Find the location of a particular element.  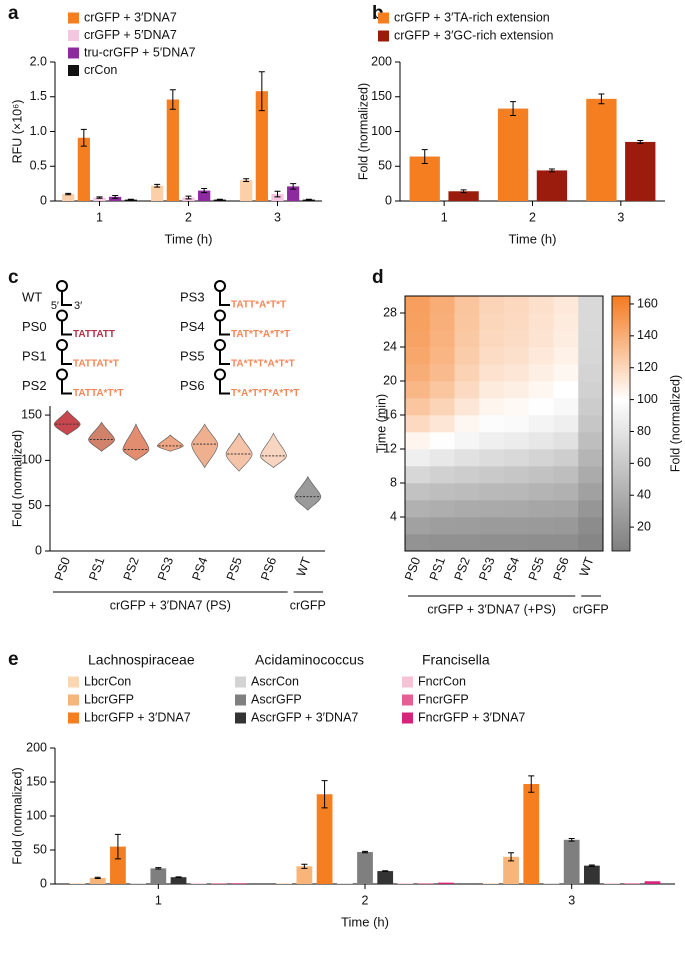

construct-sequence: TA*T*T*A*T*T is located at coordinates (263, 364).